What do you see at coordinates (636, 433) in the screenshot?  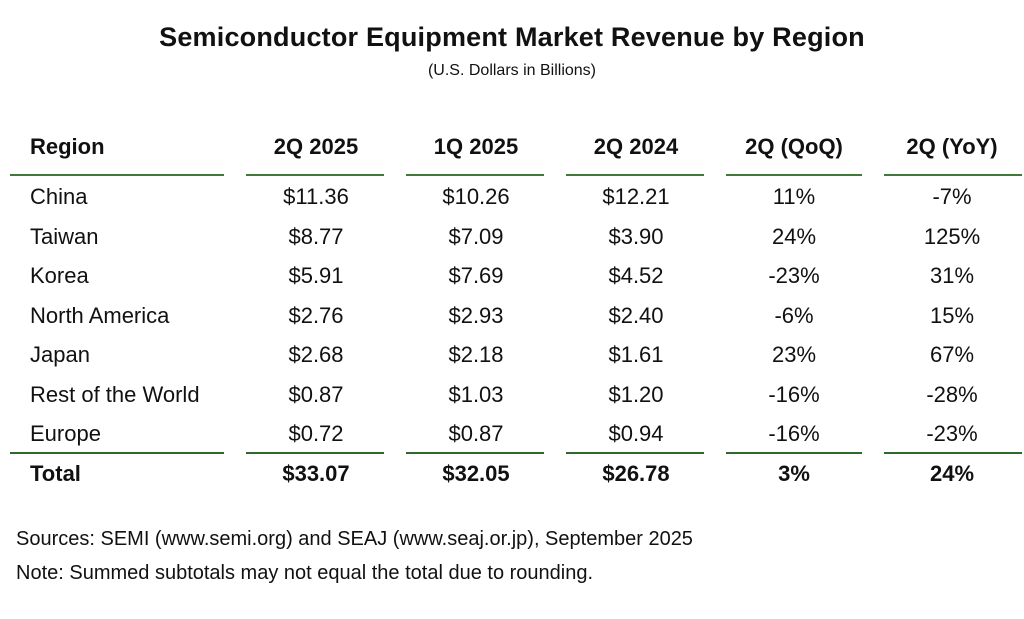 I see `table-cell: $0.94` at bounding box center [636, 433].